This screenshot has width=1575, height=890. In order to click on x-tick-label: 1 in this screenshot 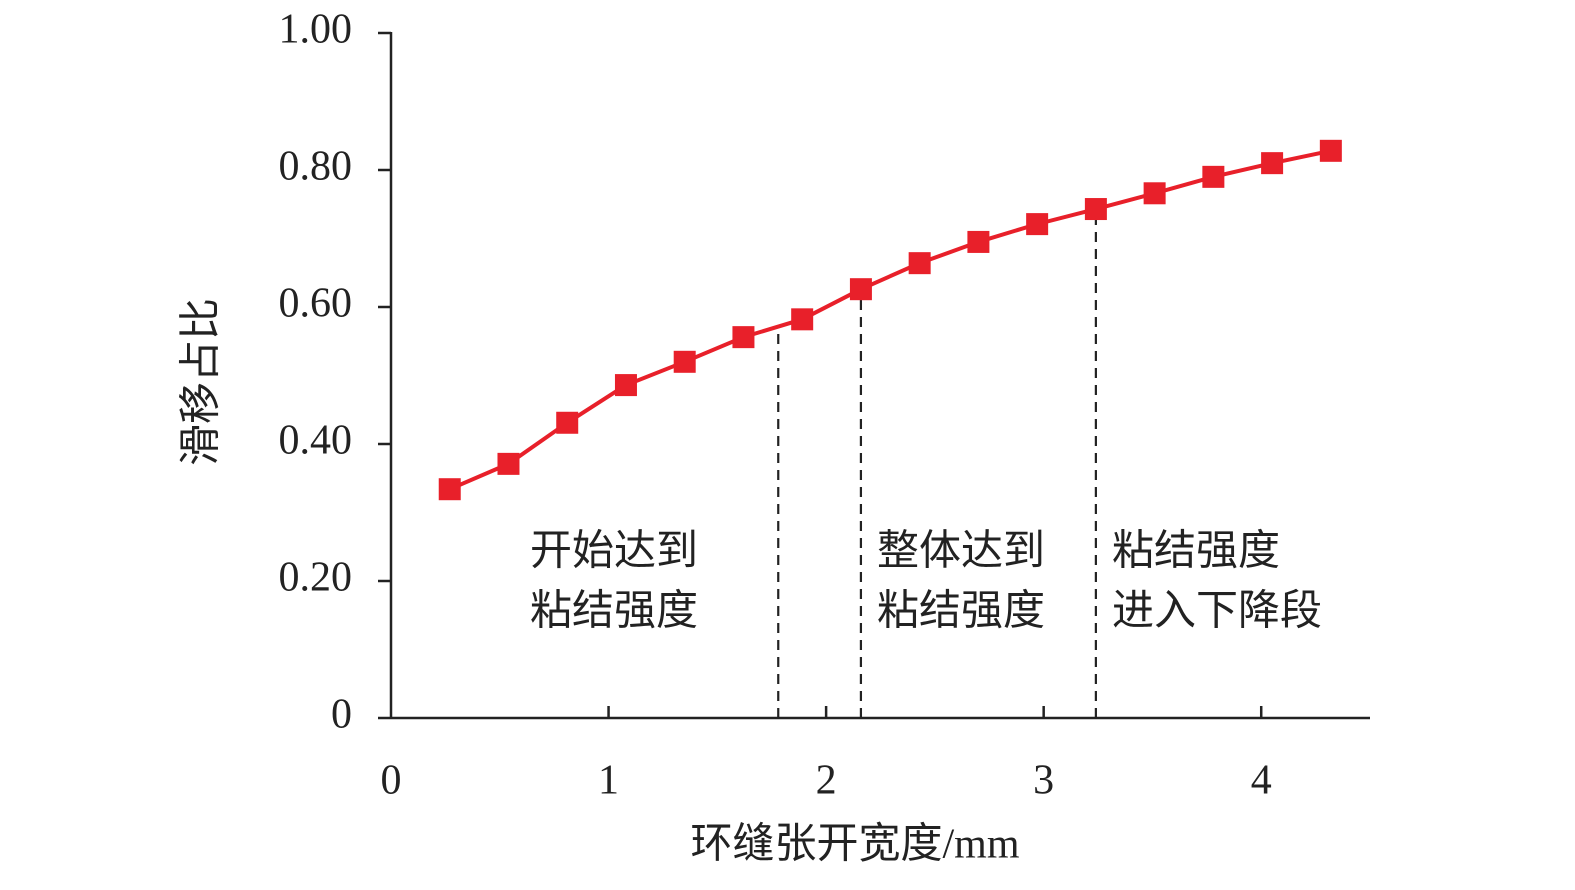, I will do `click(608, 781)`.